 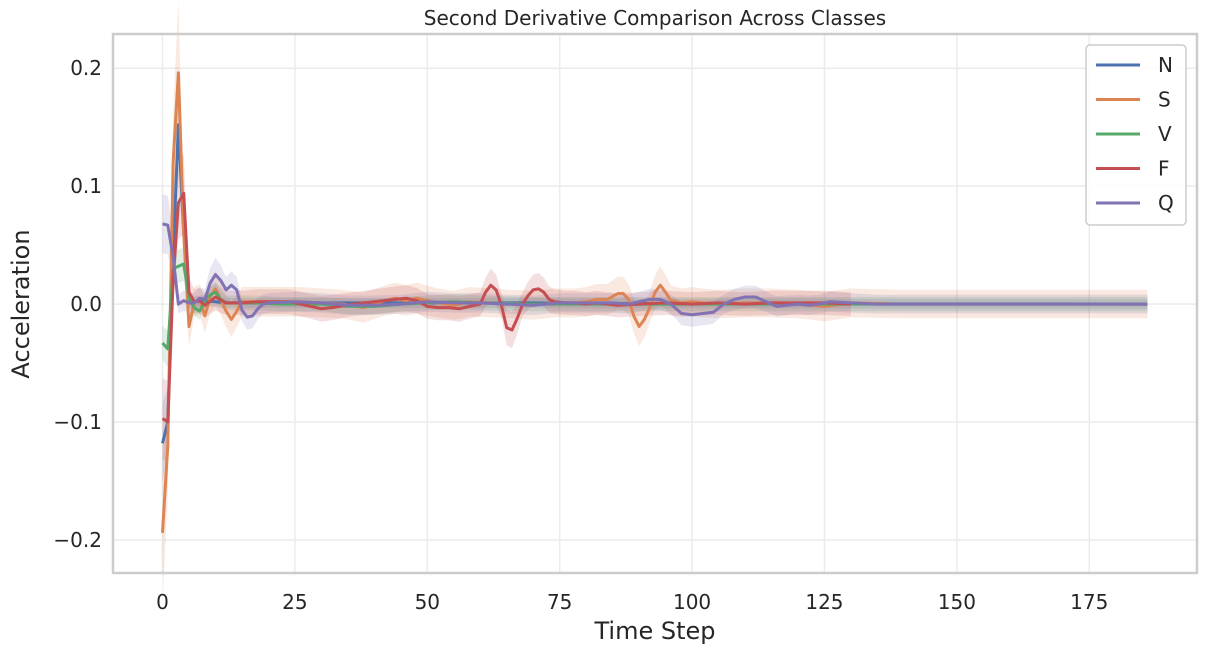 I want to click on y-tick-label: −0.2, so click(x=77, y=540).